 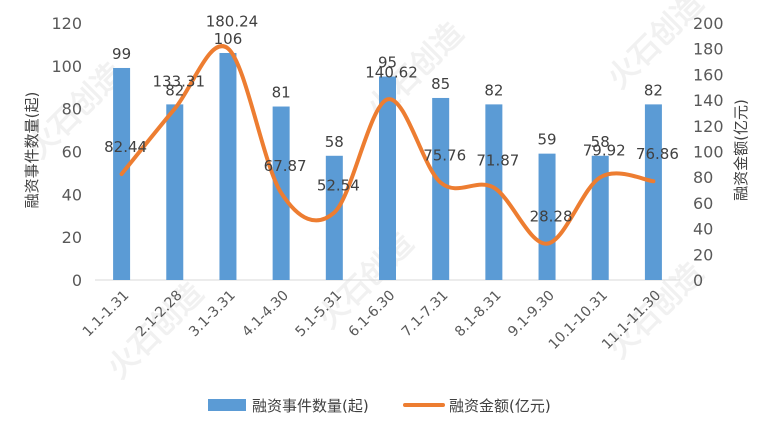 What do you see at coordinates (657, 154) in the screenshot?
I see `line-value-label: 76.86` at bounding box center [657, 154].